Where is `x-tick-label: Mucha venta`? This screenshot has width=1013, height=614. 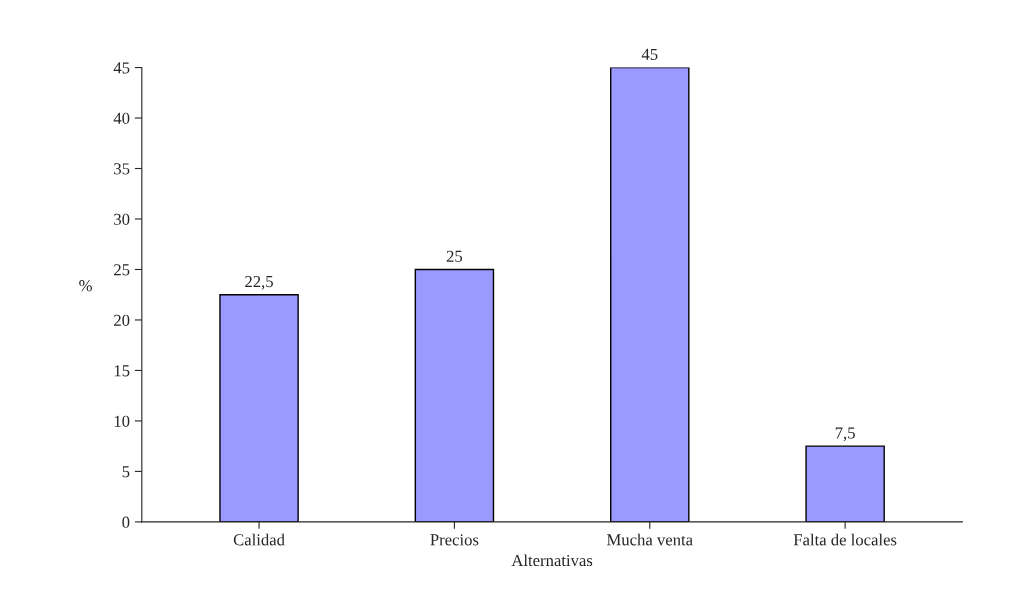 x-tick-label: Mucha venta is located at coordinates (649, 539).